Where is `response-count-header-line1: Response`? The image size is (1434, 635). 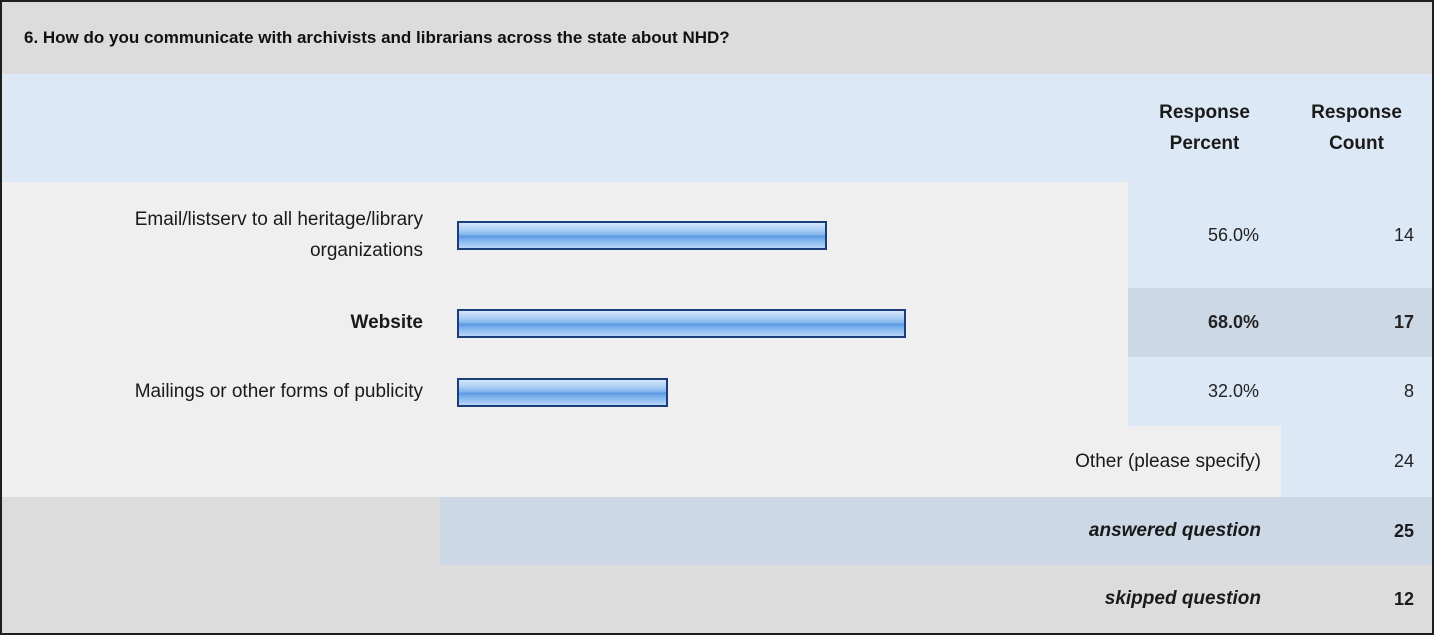
response-count-header-line1: Response is located at coordinates (1356, 112).